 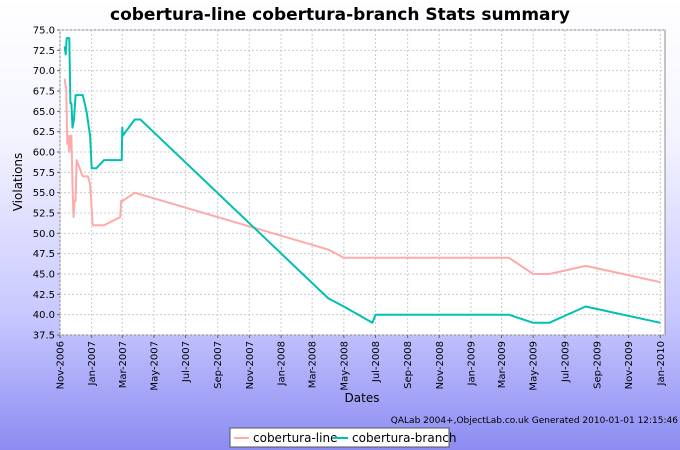 I want to click on x-tick-label: Nov-2009, so click(x=629, y=365).